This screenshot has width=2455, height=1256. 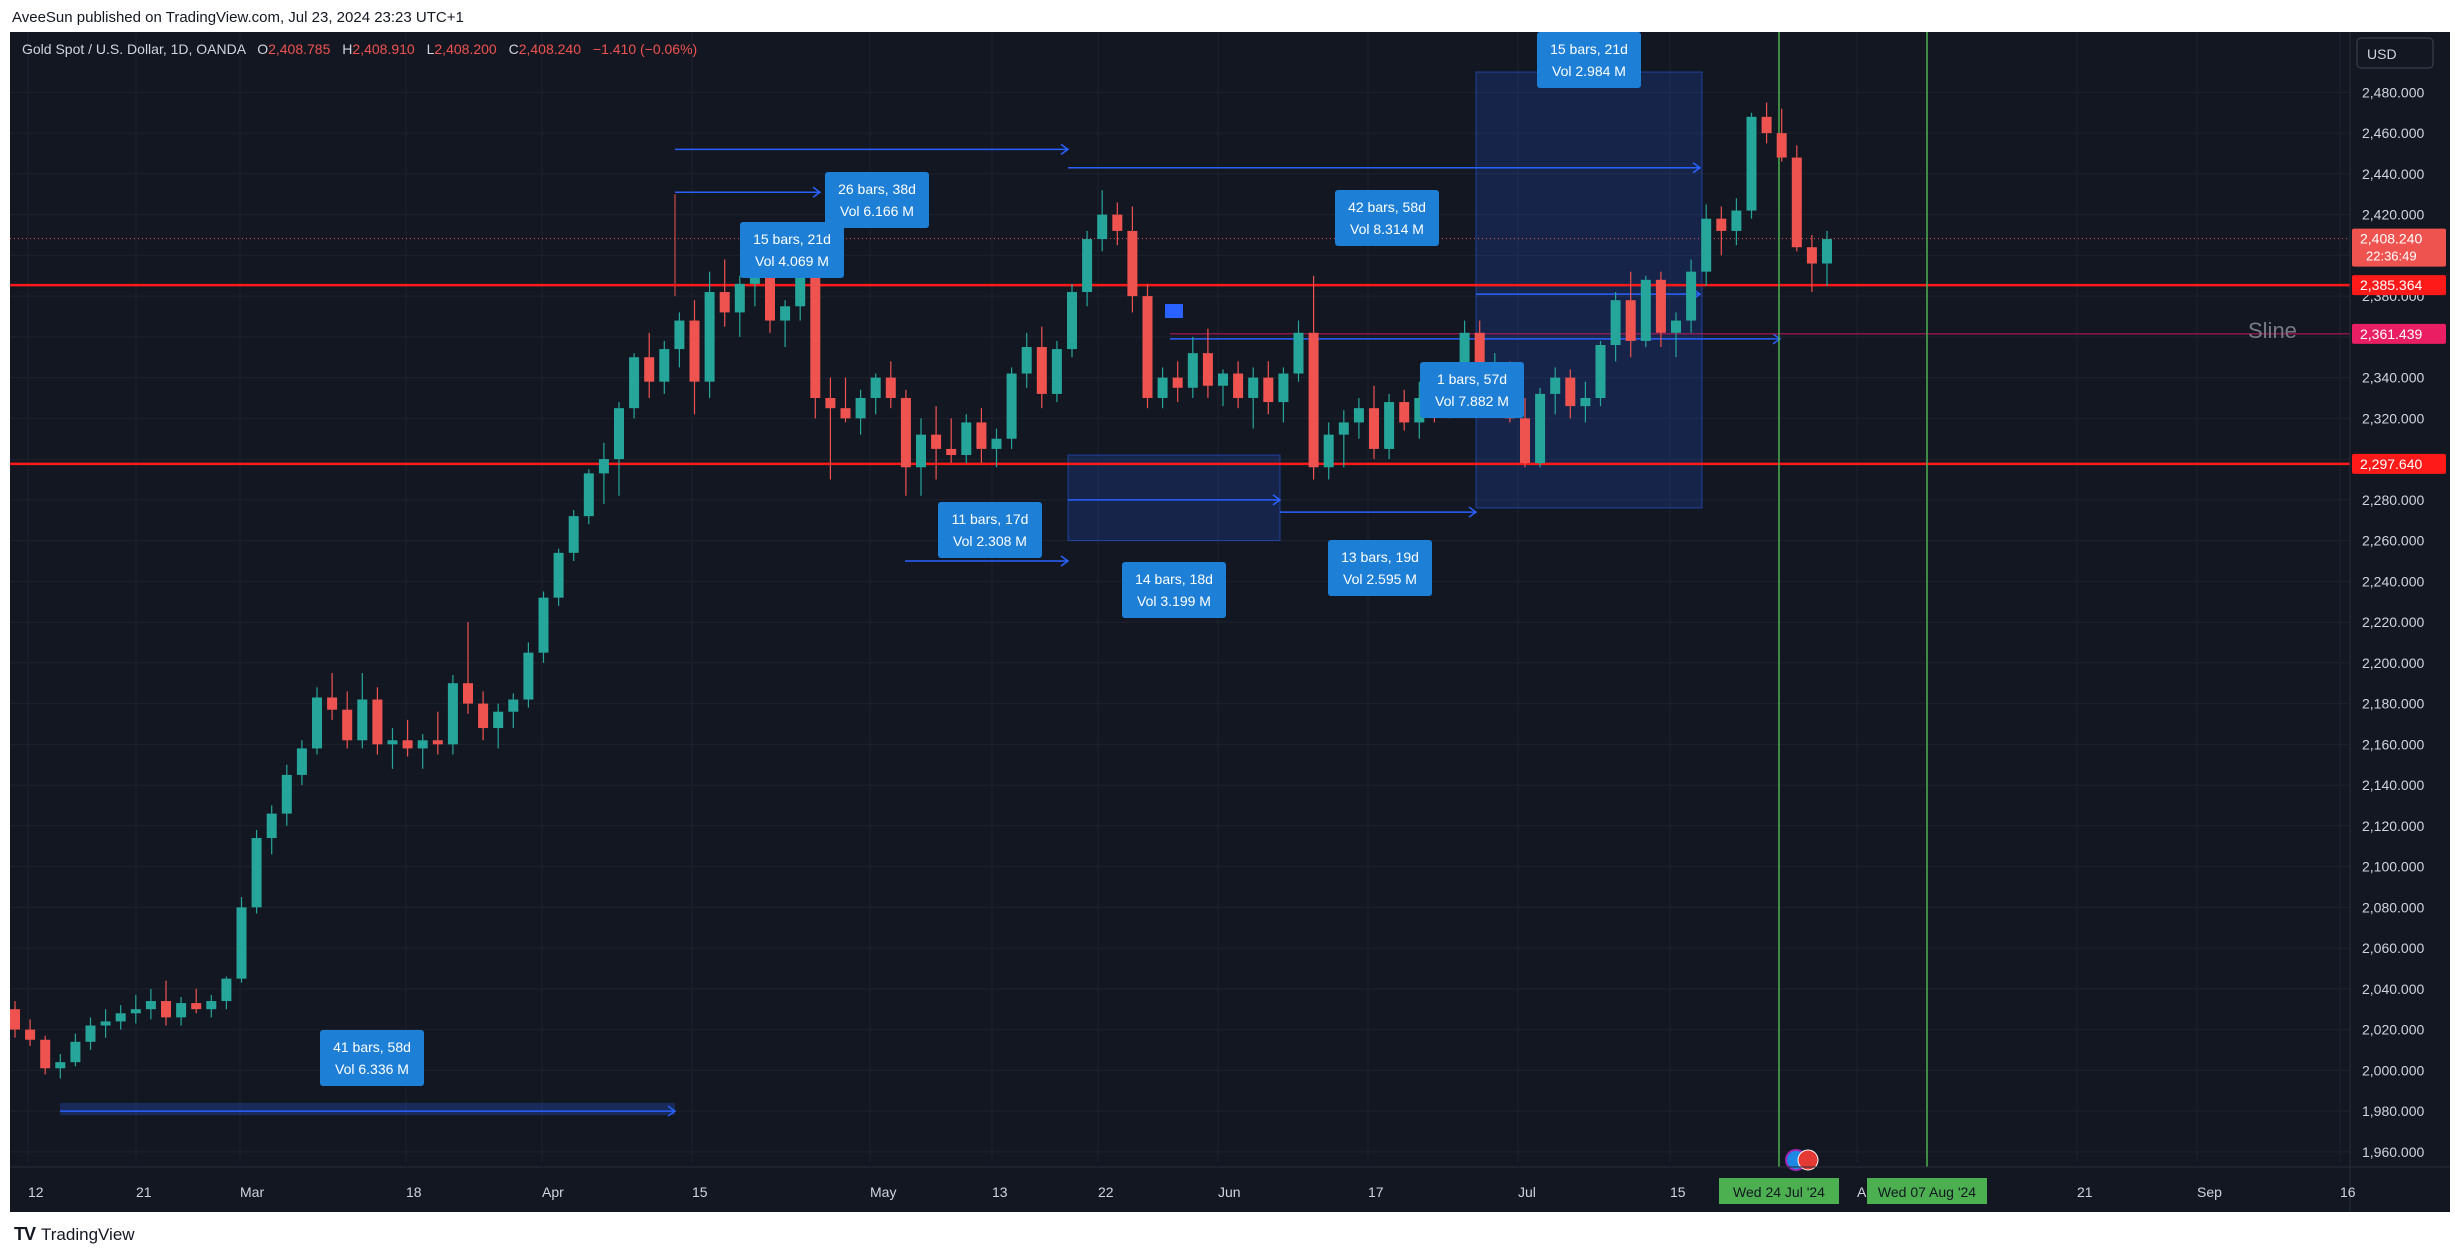 I want to click on measure-label: 41 bars, 58d Vol 6.336 M, so click(x=372, y=1058).